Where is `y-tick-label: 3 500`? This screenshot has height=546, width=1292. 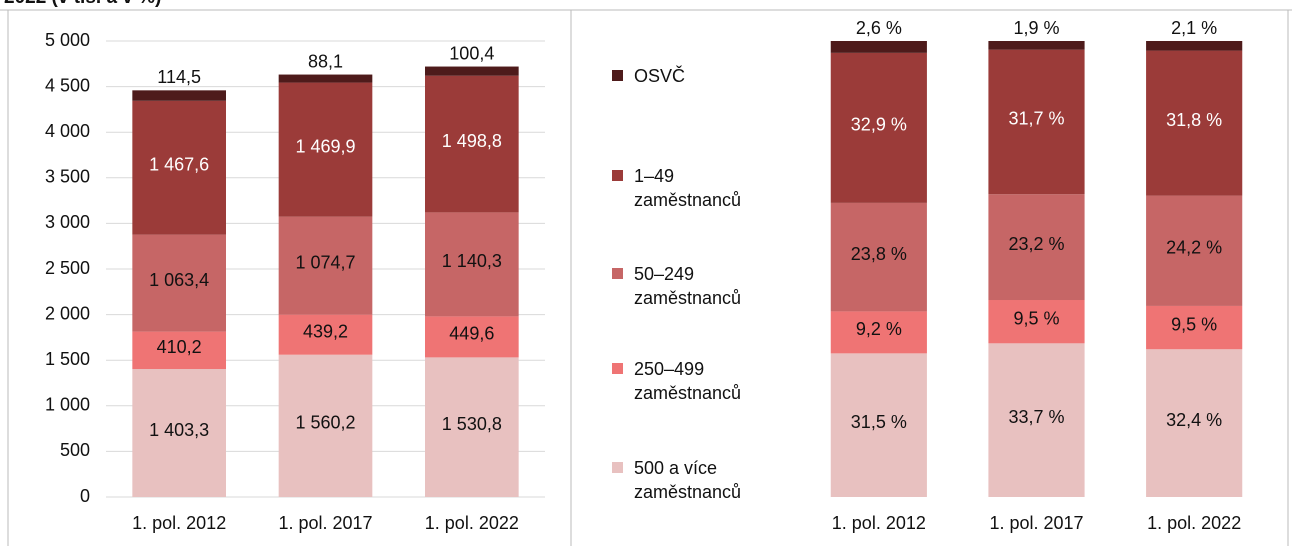
y-tick-label: 3 500 is located at coordinates (67, 177).